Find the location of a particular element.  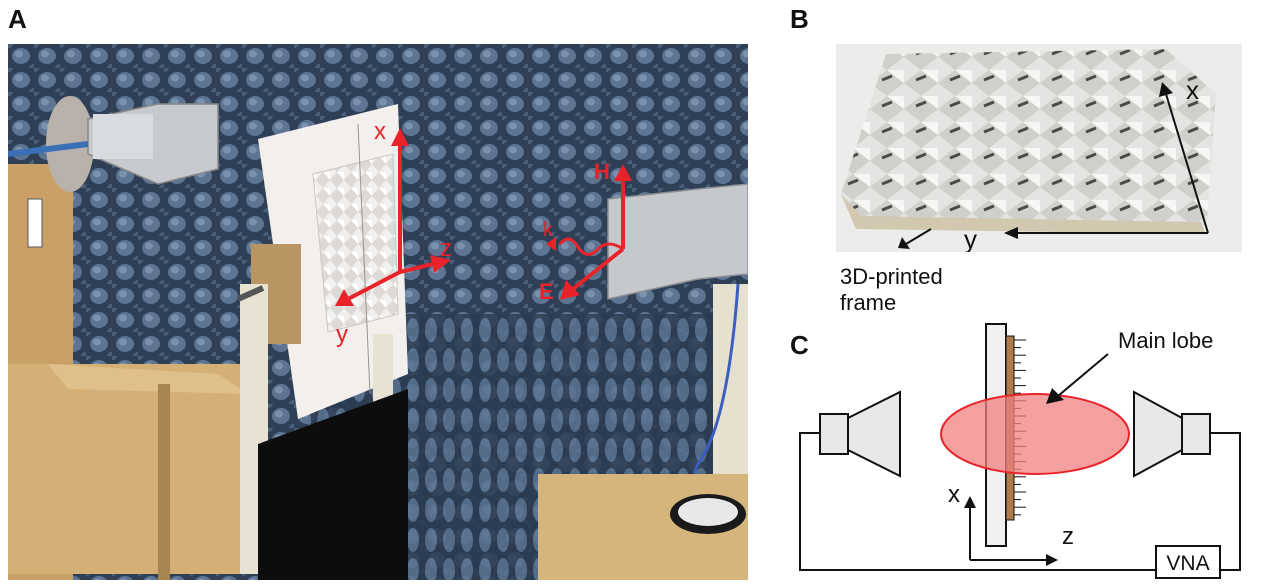

main-lobe-label: Main lobe is located at coordinates (1165, 340).